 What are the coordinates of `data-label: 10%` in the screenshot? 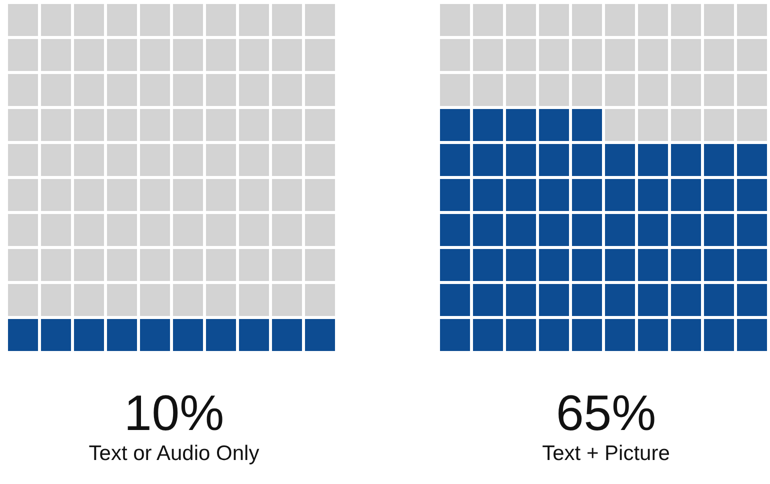 It's located at (174, 413).